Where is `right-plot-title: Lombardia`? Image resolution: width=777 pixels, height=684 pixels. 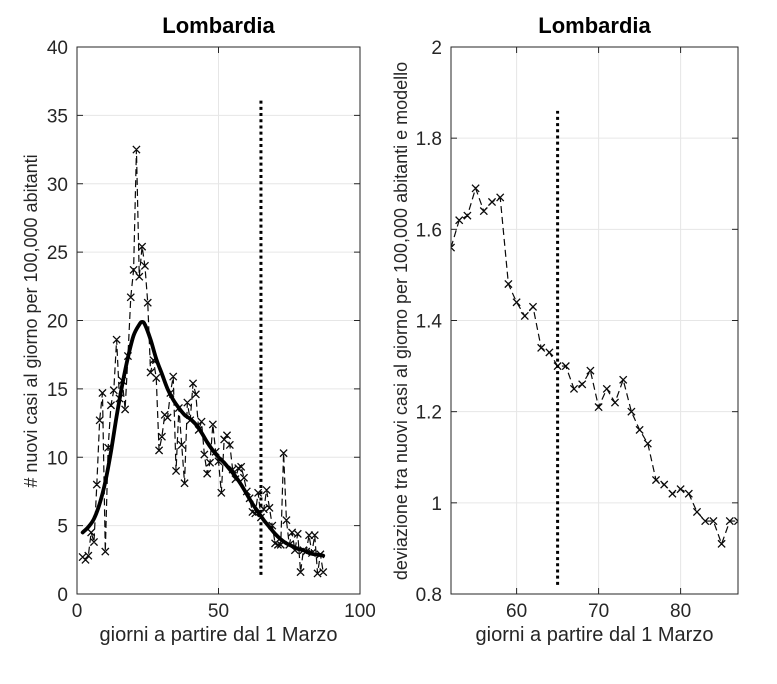
right-plot-title: Lombardia is located at coordinates (594, 25).